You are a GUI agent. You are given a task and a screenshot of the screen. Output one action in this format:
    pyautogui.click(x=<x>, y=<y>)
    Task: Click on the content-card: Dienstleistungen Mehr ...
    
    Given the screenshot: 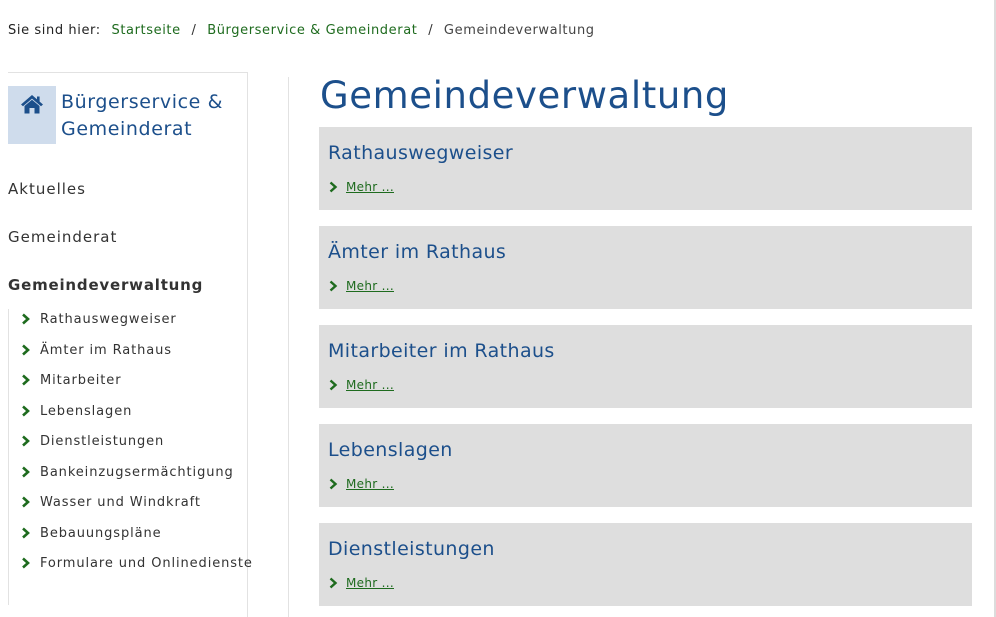 What is the action you would take?
    pyautogui.click(x=645, y=564)
    